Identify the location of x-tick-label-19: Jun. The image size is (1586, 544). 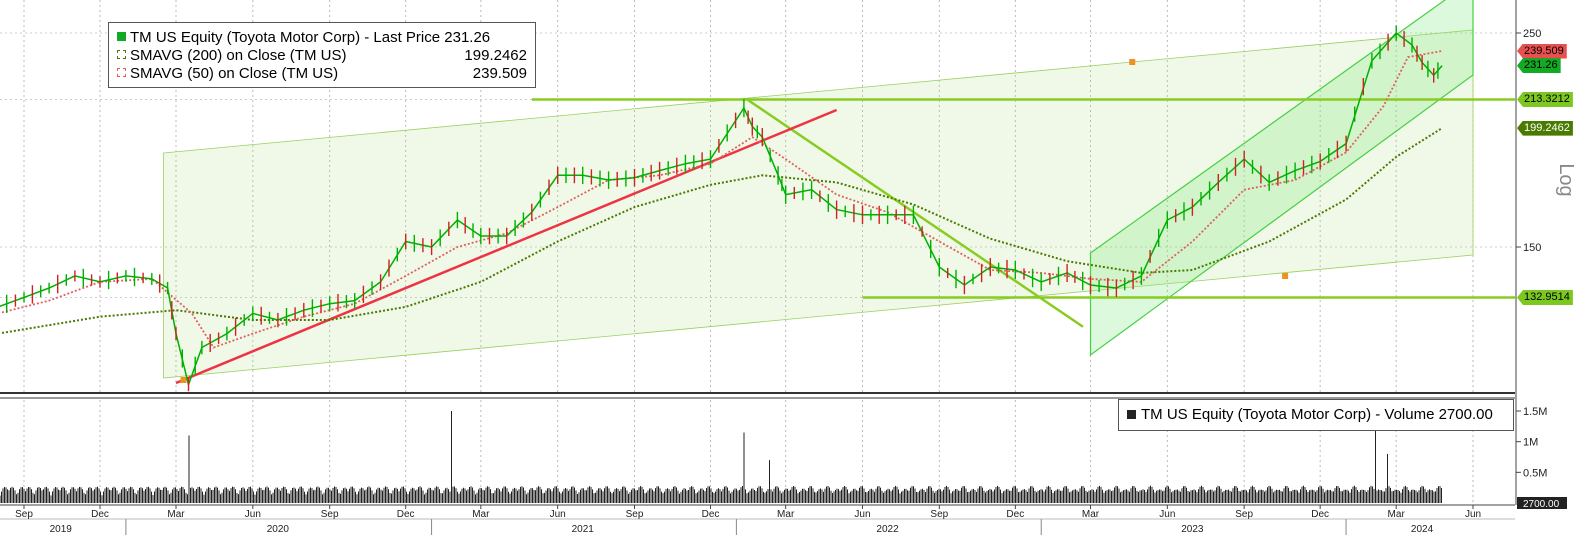
(1473, 514).